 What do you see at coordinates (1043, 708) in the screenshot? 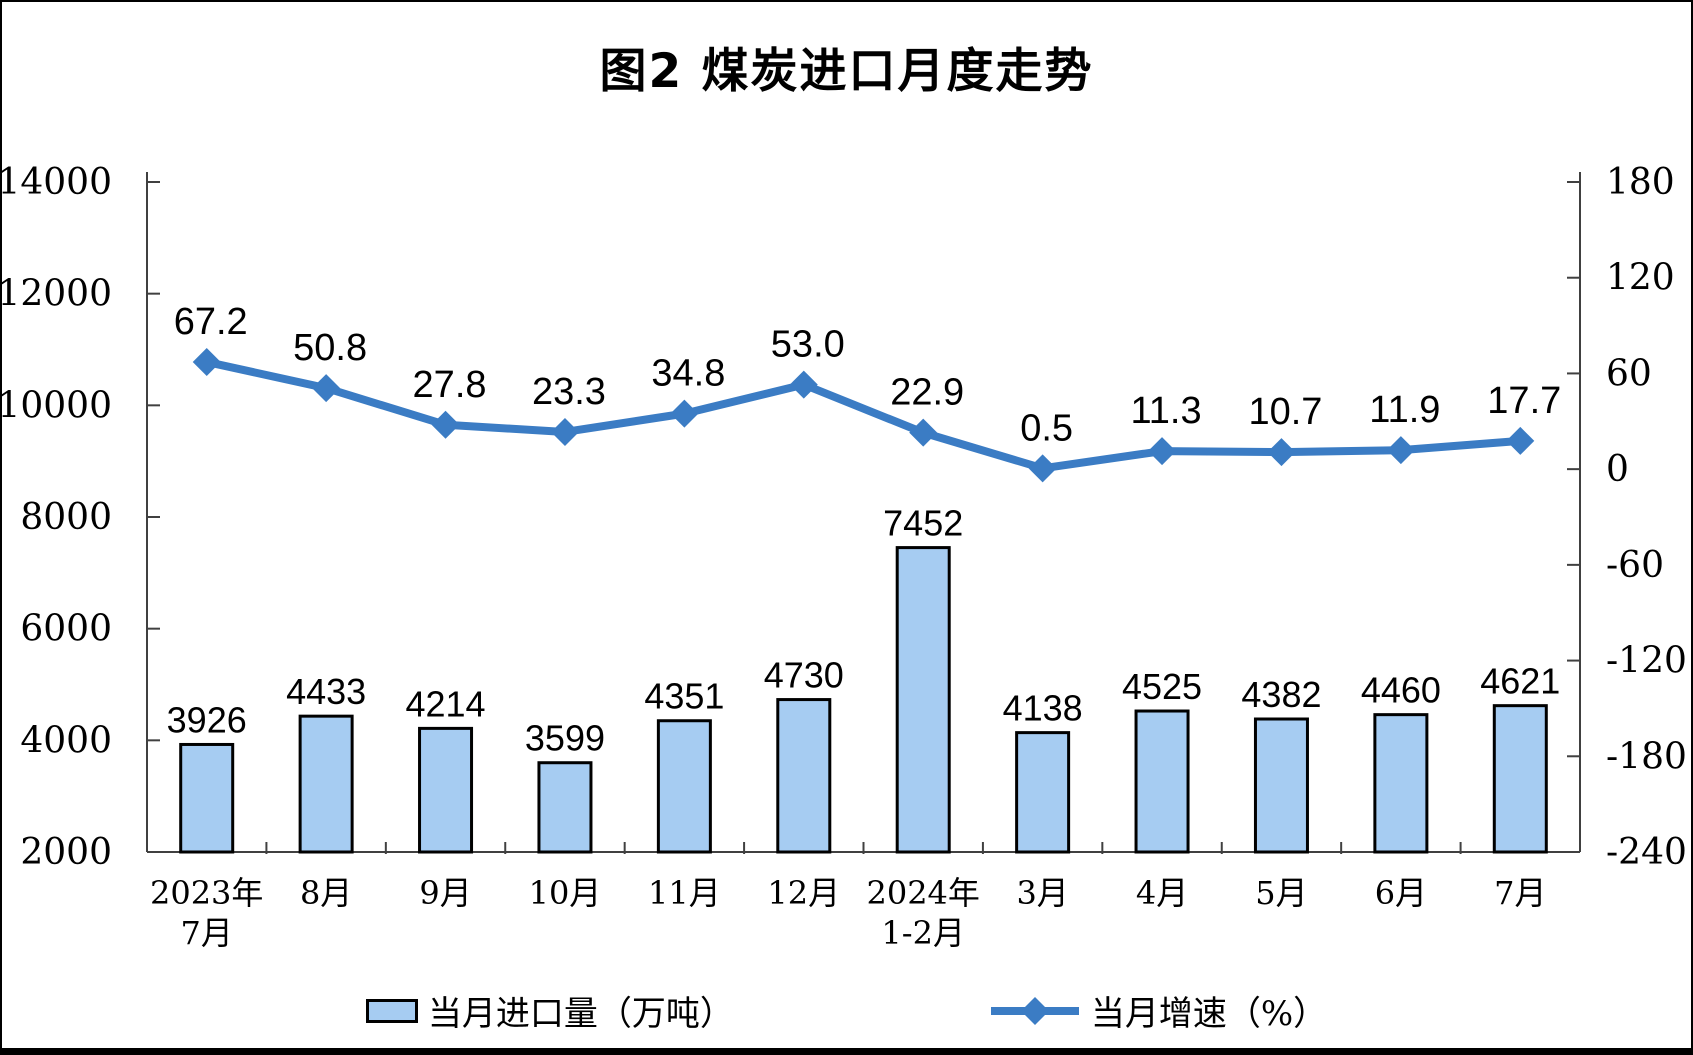
I see `bar-label-7: 4138` at bounding box center [1043, 708].